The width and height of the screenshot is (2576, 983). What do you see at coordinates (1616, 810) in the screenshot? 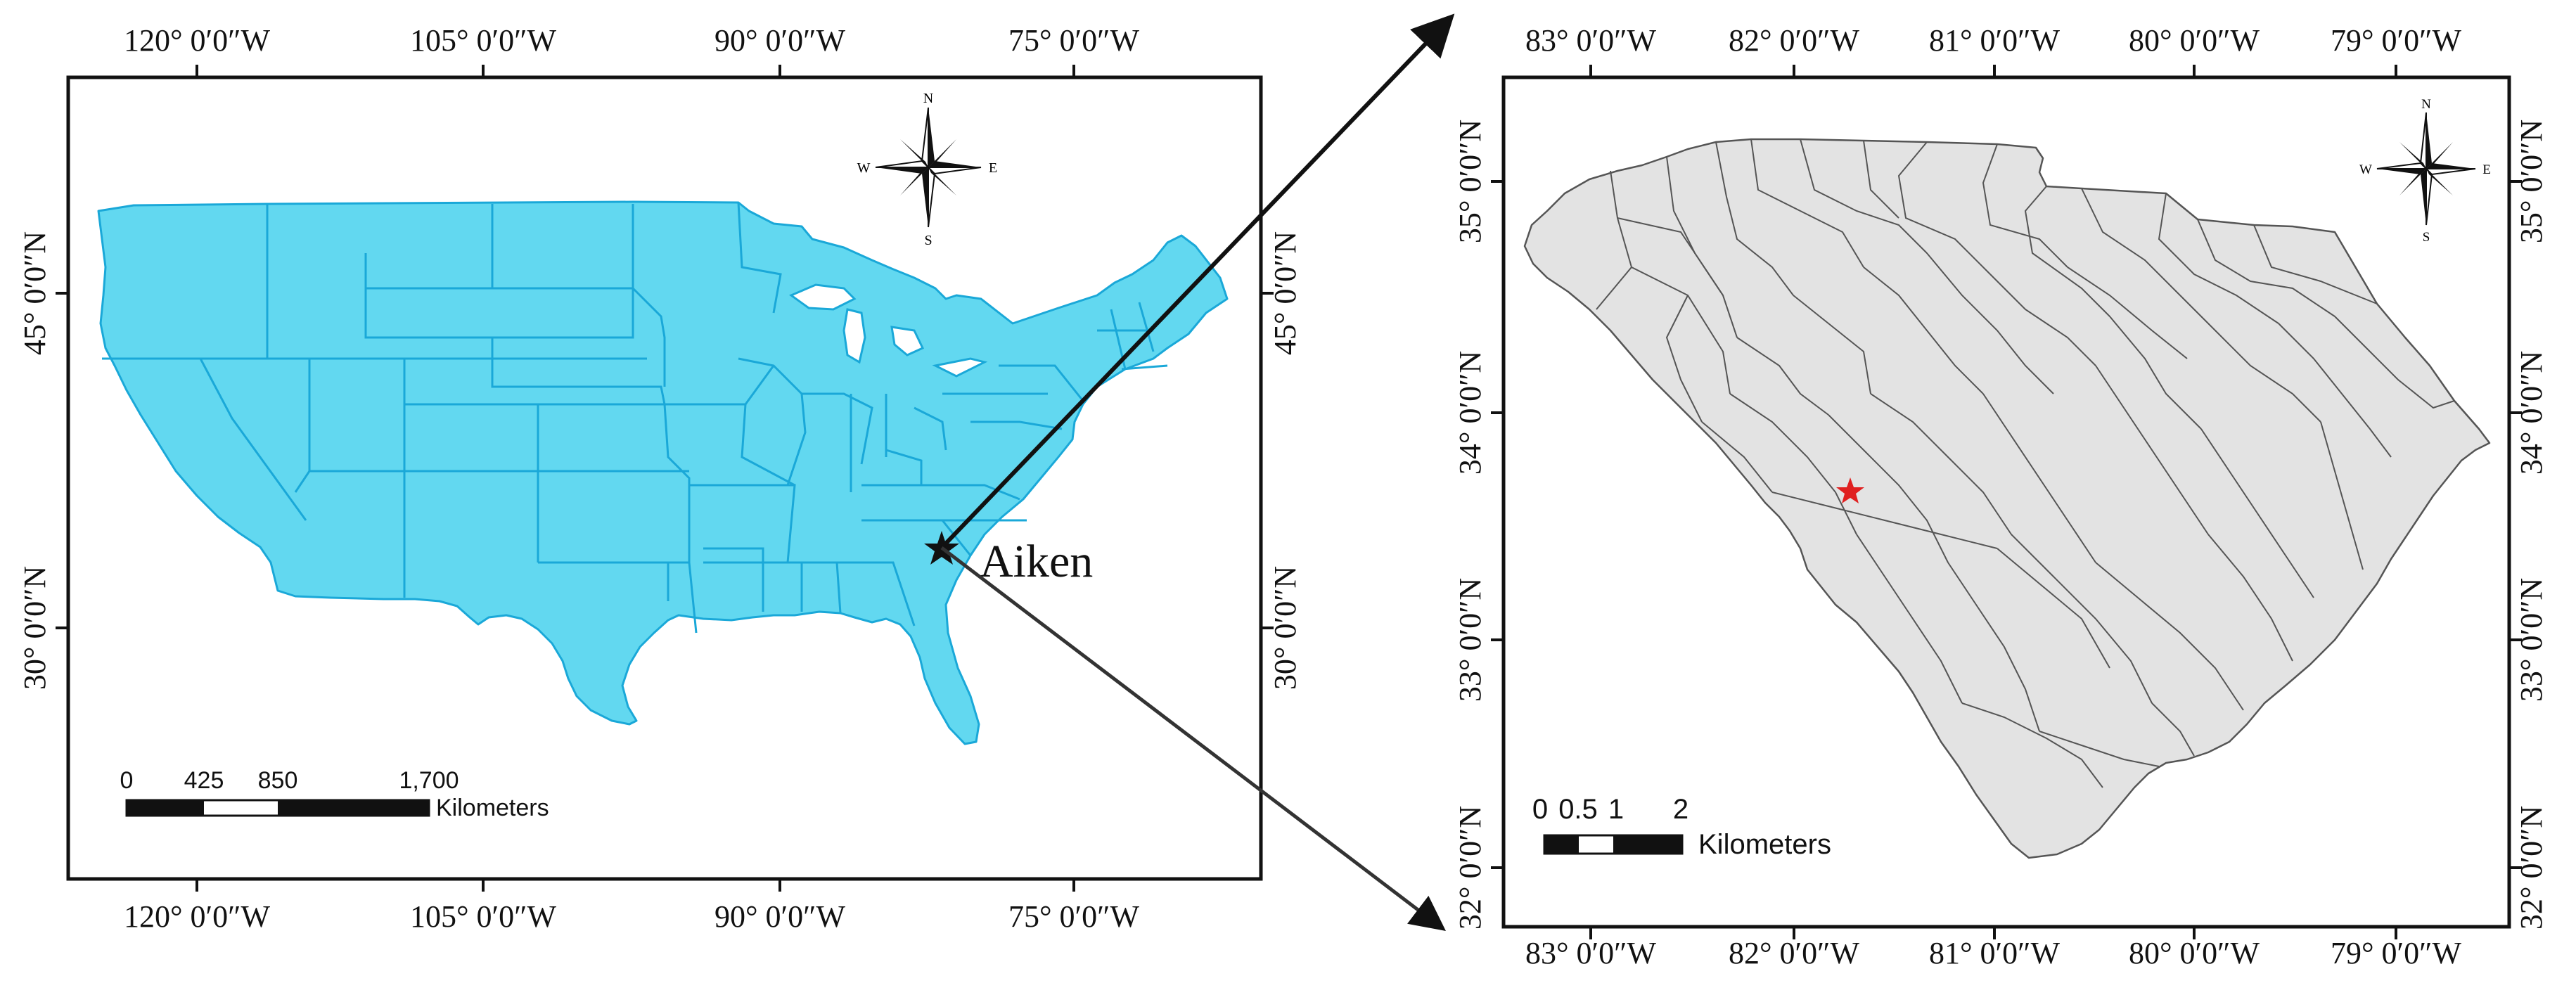
I see `scalebar-right-label-1: 1` at bounding box center [1616, 810].